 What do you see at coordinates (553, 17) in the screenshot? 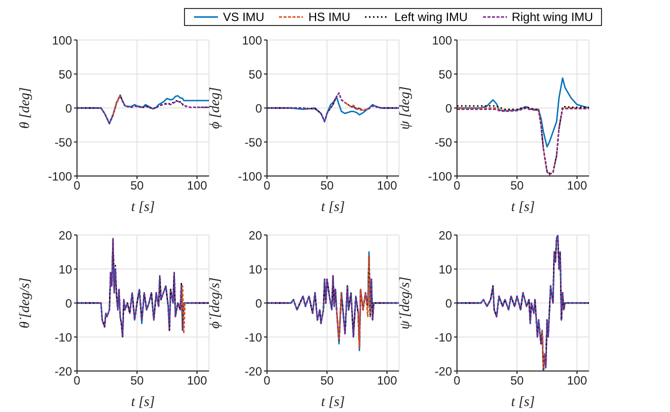
I see `legend-label: Right wing IMU` at bounding box center [553, 17].